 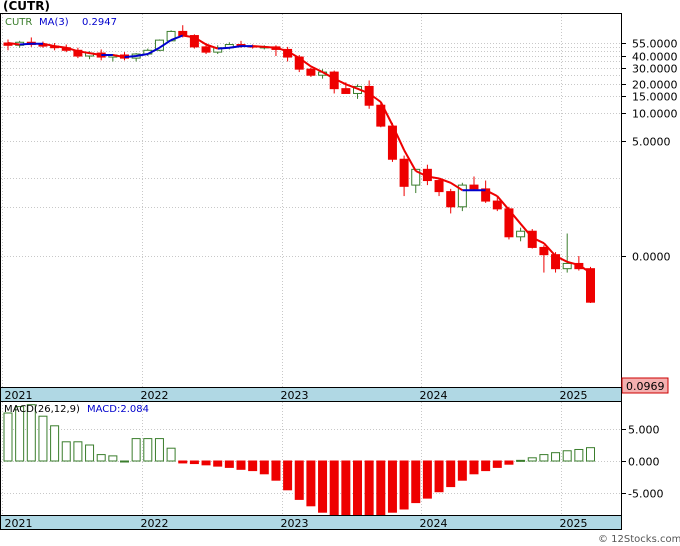 I want to click on price-tick-label: 20.0000, so click(x=655, y=85).